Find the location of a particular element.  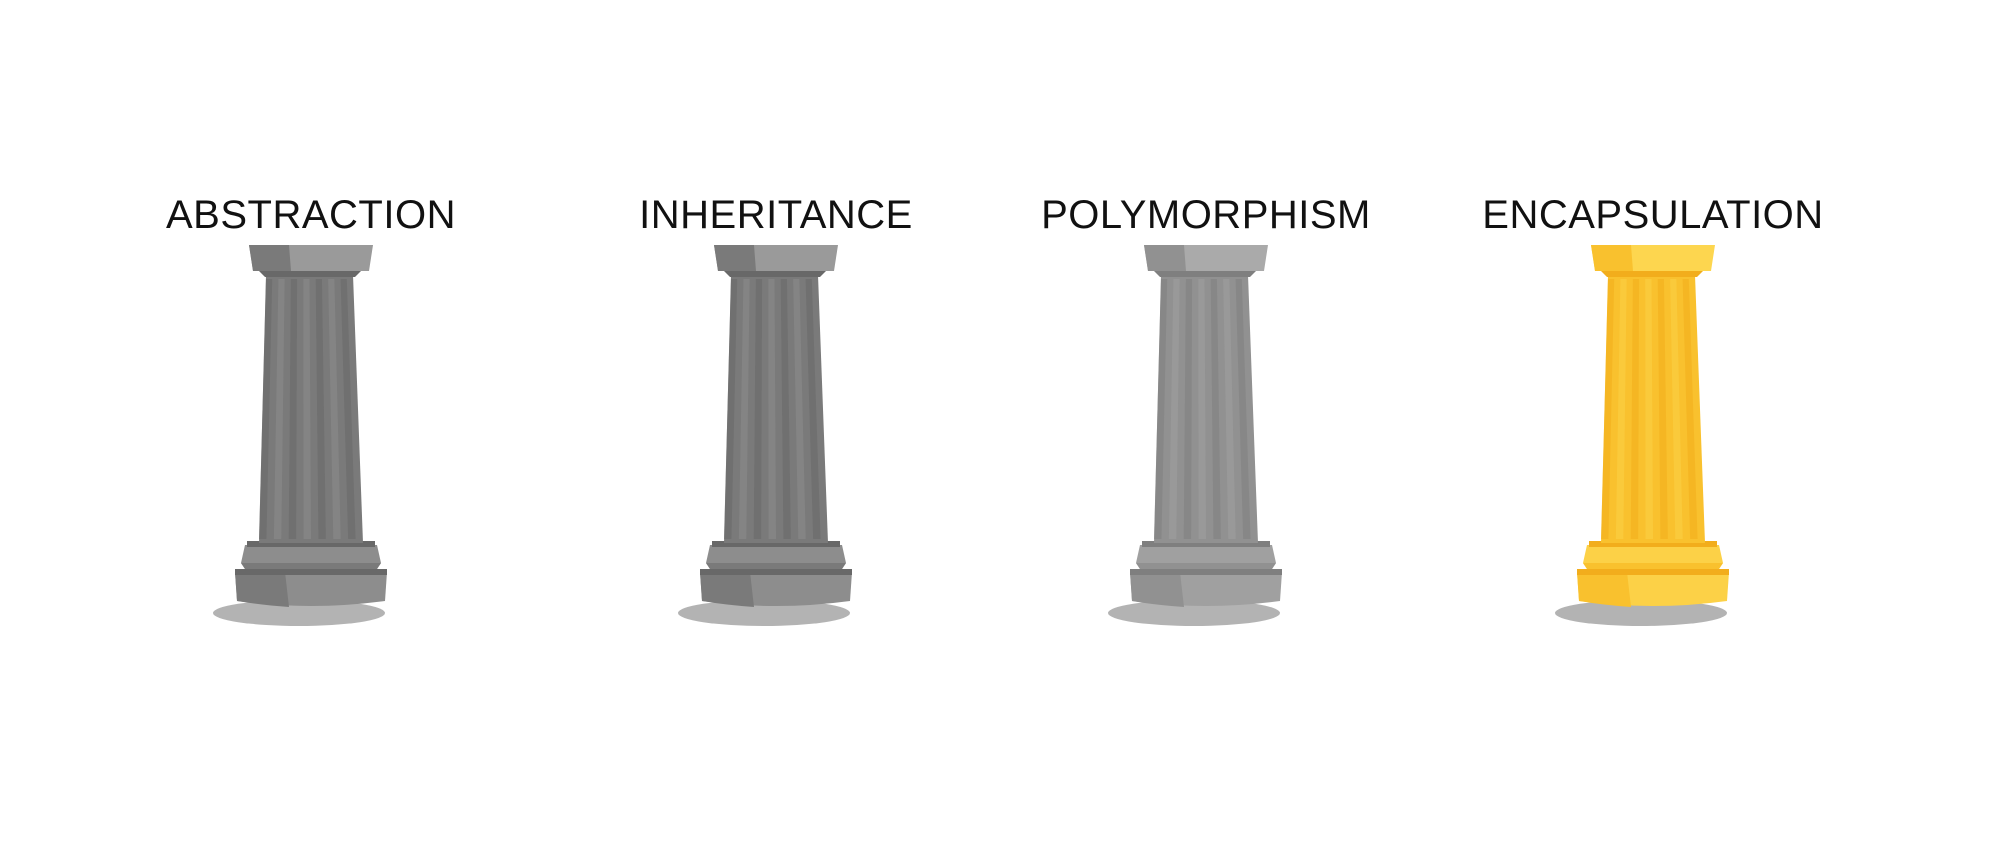

pillar-title: ENCAPSULATION is located at coordinates (1653, 215).